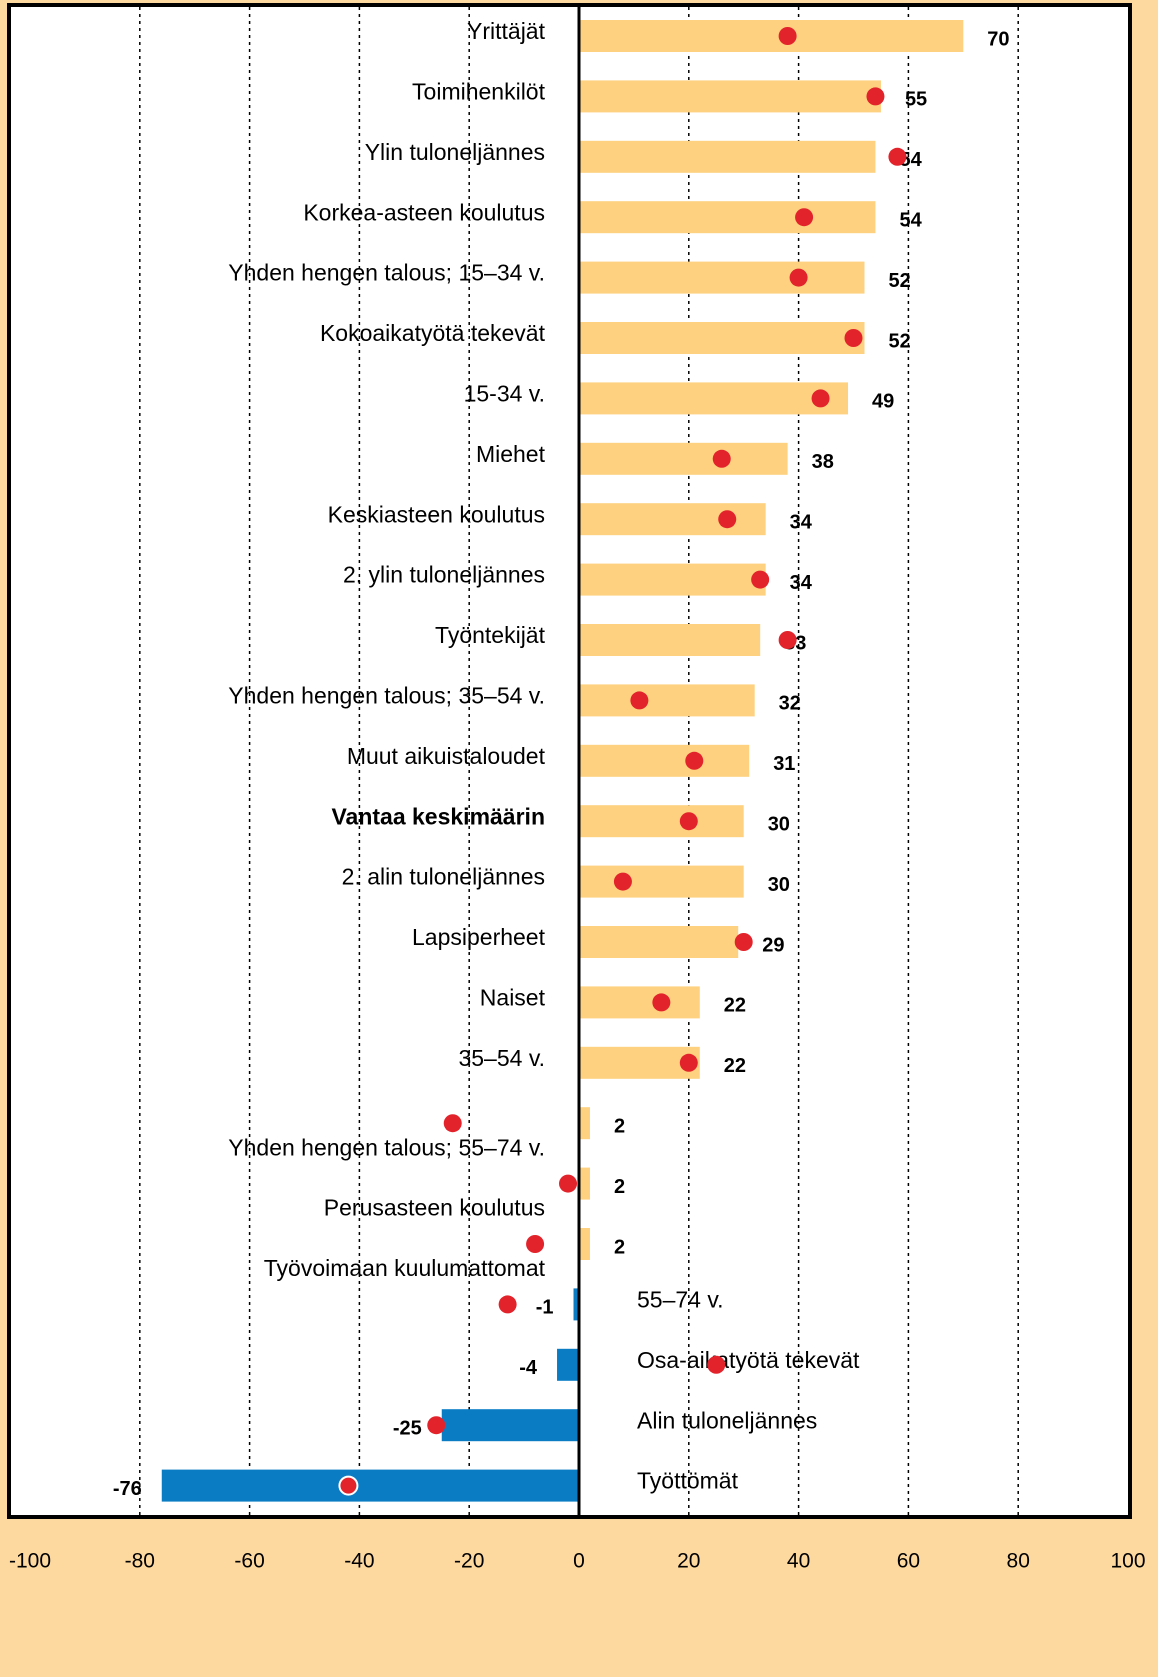 Image resolution: width=1158 pixels, height=1677 pixels. Describe the element at coordinates (438, 816) in the screenshot. I see `category-label: Vantaa keskimäärin` at that location.